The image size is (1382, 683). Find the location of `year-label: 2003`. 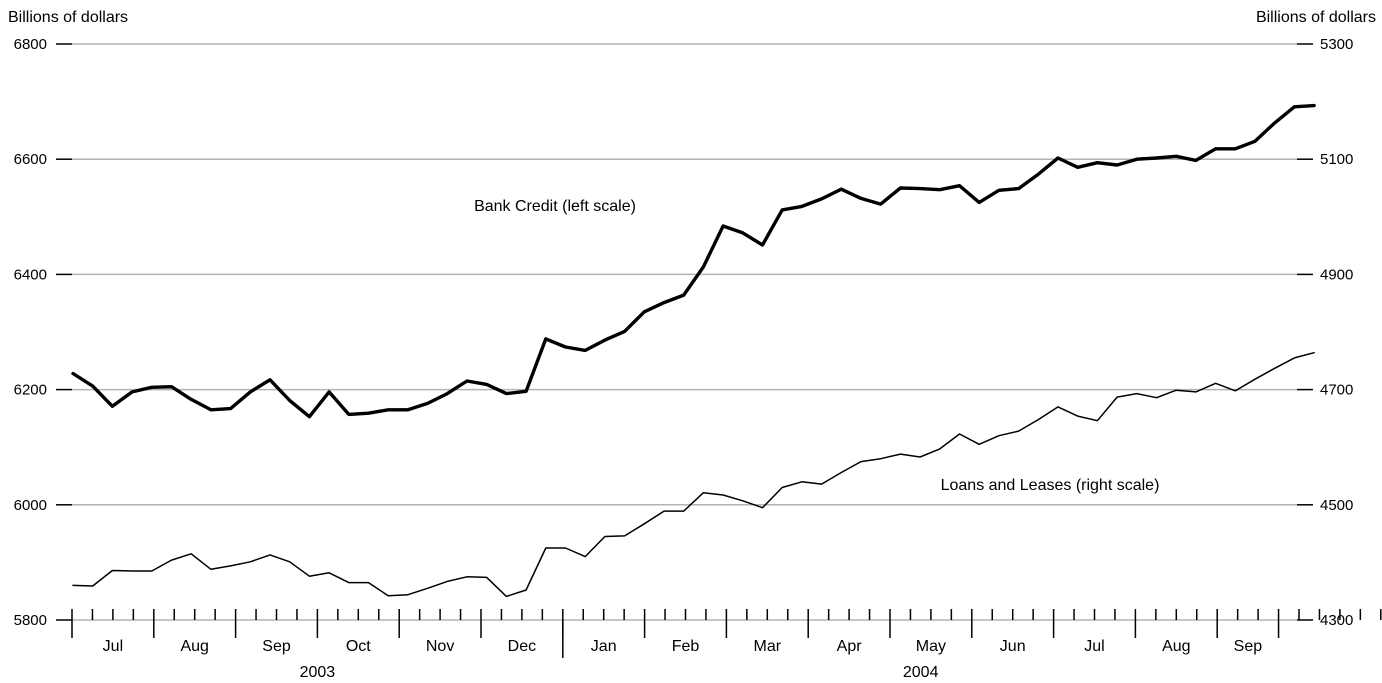

year-label: 2003 is located at coordinates (318, 672).